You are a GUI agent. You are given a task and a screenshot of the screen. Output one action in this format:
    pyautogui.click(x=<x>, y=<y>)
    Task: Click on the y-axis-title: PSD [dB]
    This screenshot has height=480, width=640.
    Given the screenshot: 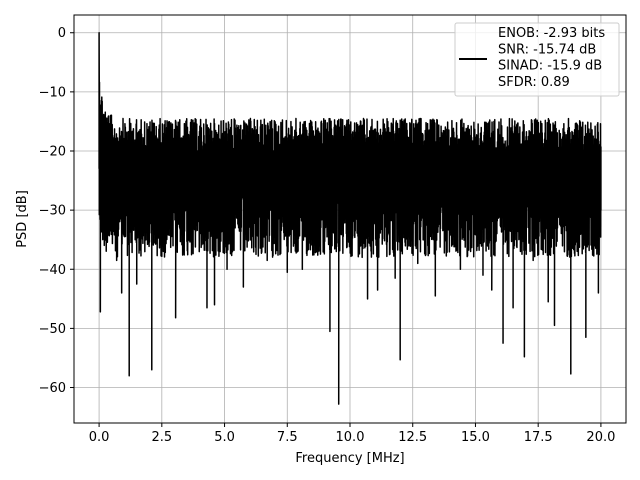 What is the action you would take?
    pyautogui.click(x=22, y=219)
    